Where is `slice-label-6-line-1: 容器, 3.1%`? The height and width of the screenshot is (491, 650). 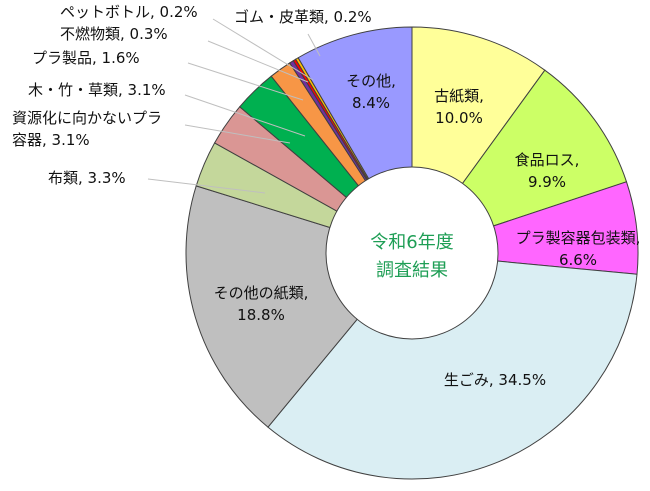 slice-label-6-line-1: 容器, 3.1% is located at coordinates (51, 140).